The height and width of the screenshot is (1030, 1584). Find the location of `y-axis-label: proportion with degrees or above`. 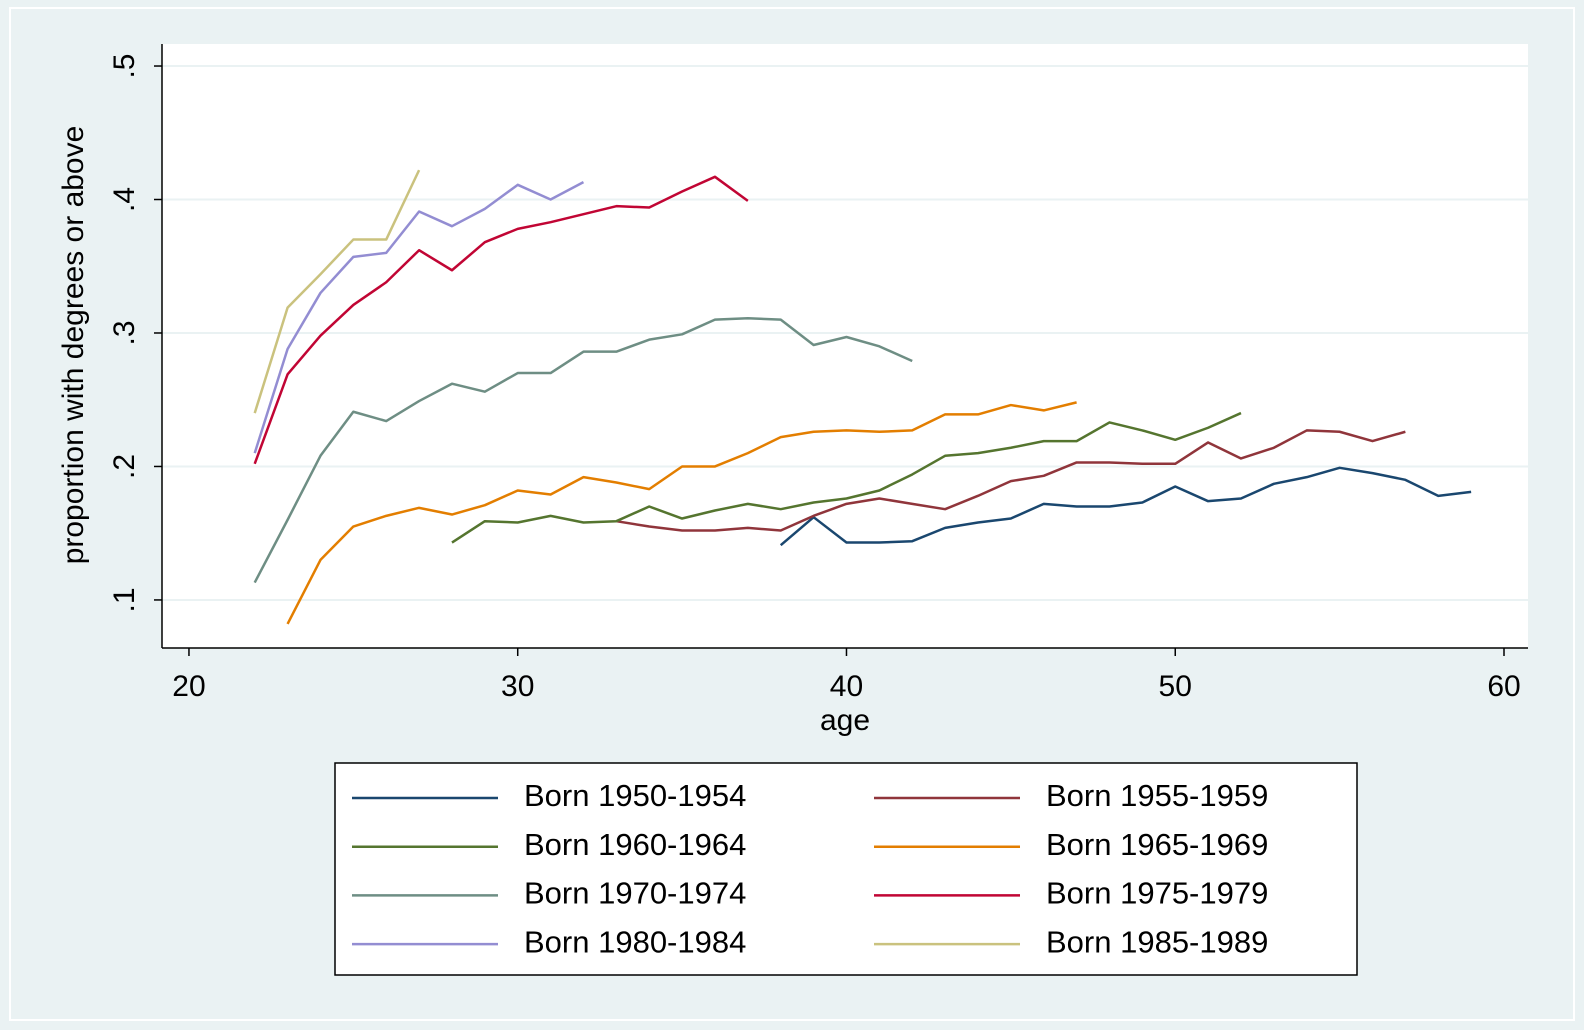

y-axis-label: proportion with degrees or above is located at coordinates (73, 345).